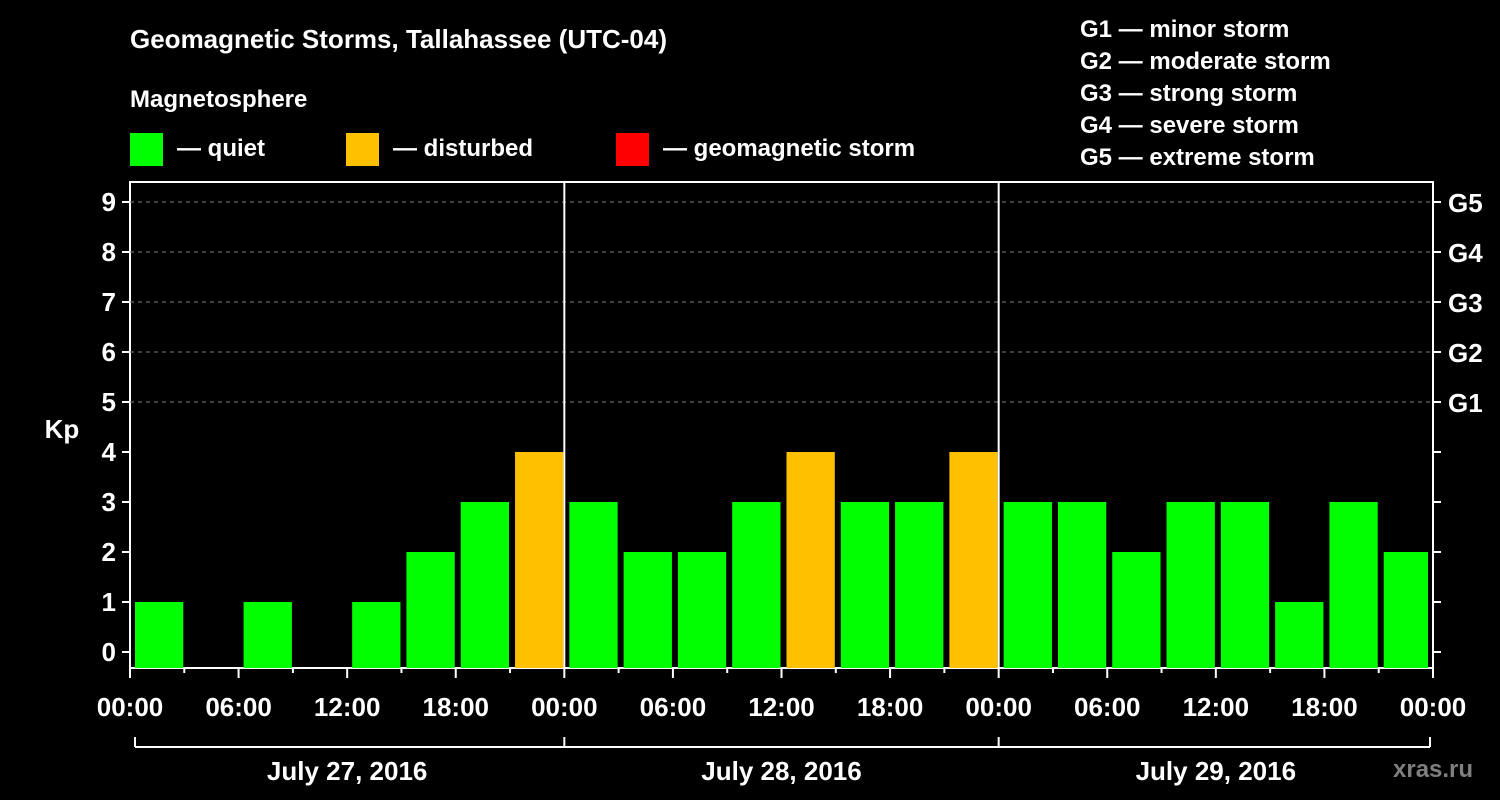 The image size is (1500, 800). What do you see at coordinates (109, 502) in the screenshot?
I see `y-tick-label: 3` at bounding box center [109, 502].